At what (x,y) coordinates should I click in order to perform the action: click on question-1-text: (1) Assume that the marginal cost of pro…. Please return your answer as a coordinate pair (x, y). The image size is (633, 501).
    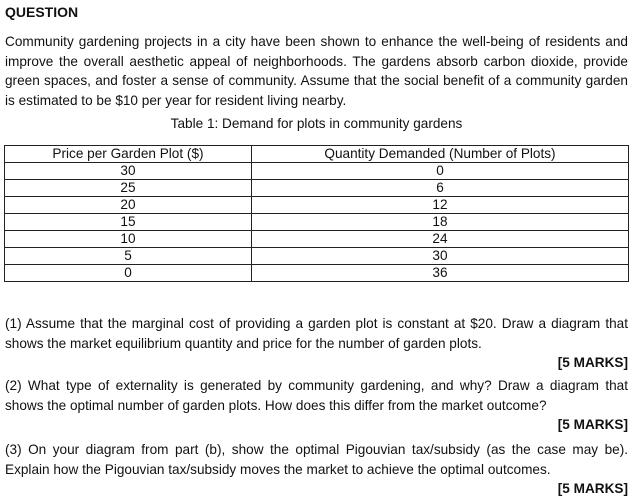
    Looking at the image, I should click on (316, 333).